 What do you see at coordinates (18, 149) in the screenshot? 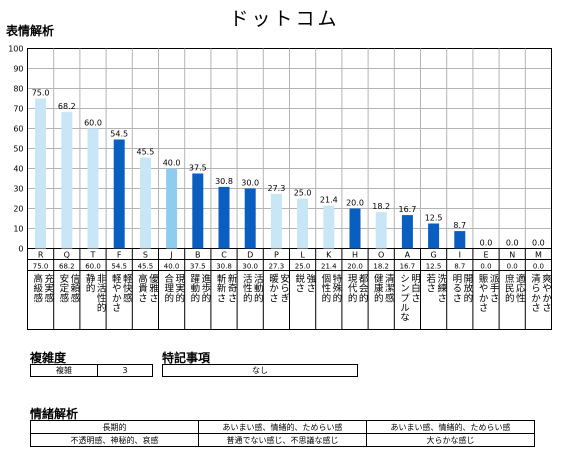
I see `y-tick-label: 50` at bounding box center [18, 149].